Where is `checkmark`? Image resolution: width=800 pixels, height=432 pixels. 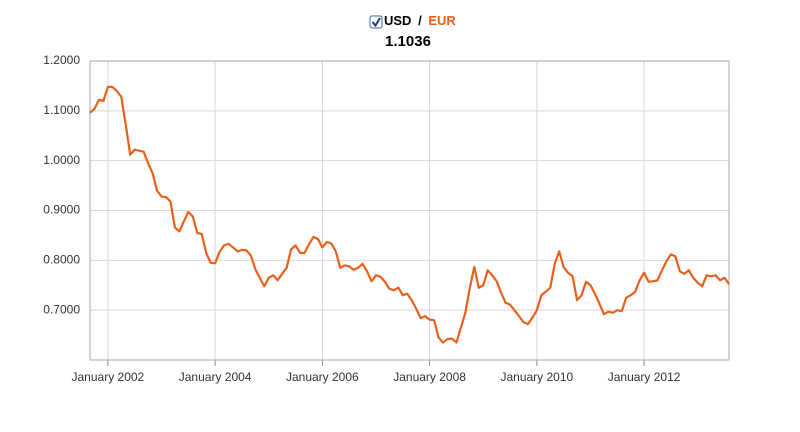 checkmark is located at coordinates (376, 22).